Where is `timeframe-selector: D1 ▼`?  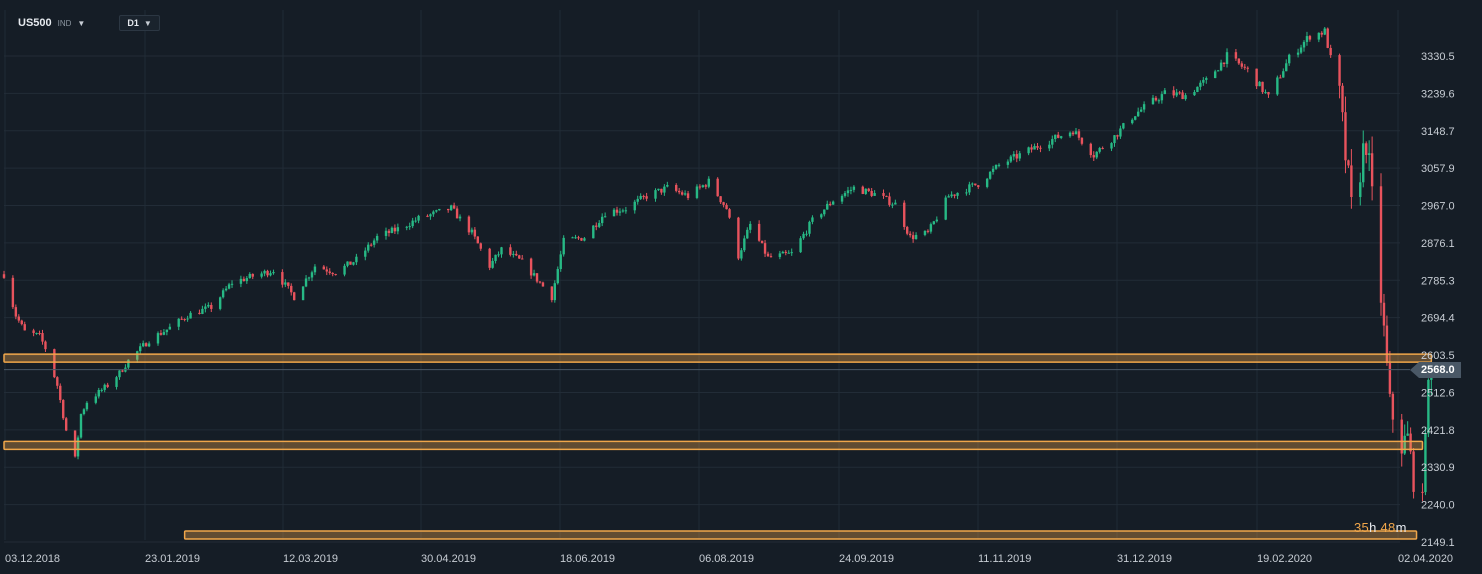 timeframe-selector: D1 ▼ is located at coordinates (139, 23).